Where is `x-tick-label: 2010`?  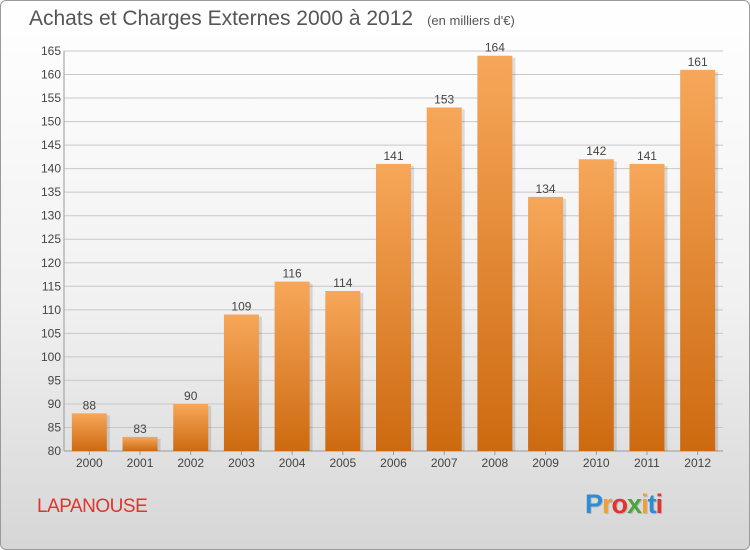 x-tick-label: 2010 is located at coordinates (596, 463).